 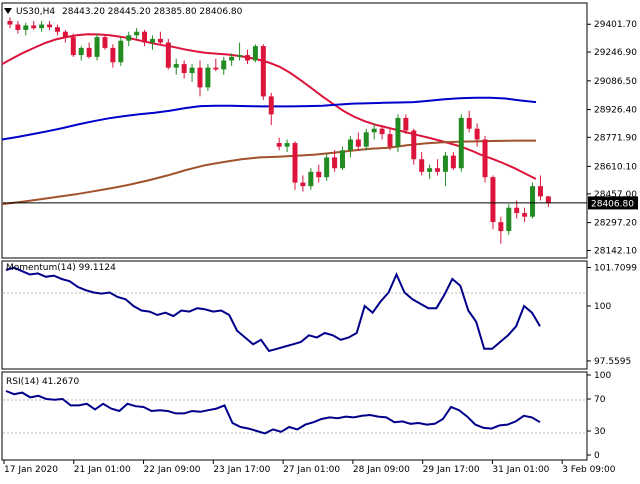 What do you see at coordinates (172, 470) in the screenshot?
I see `time-tick-label: 22 Jan 09:00` at bounding box center [172, 470].